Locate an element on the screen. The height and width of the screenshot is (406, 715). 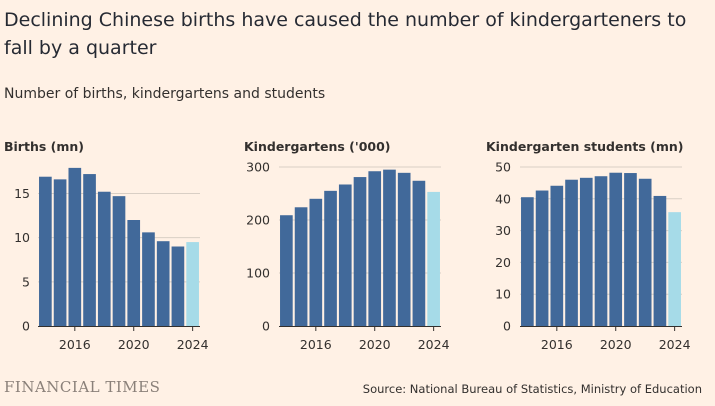
ft-logo: FINANCIAL TIMES is located at coordinates (82, 387).